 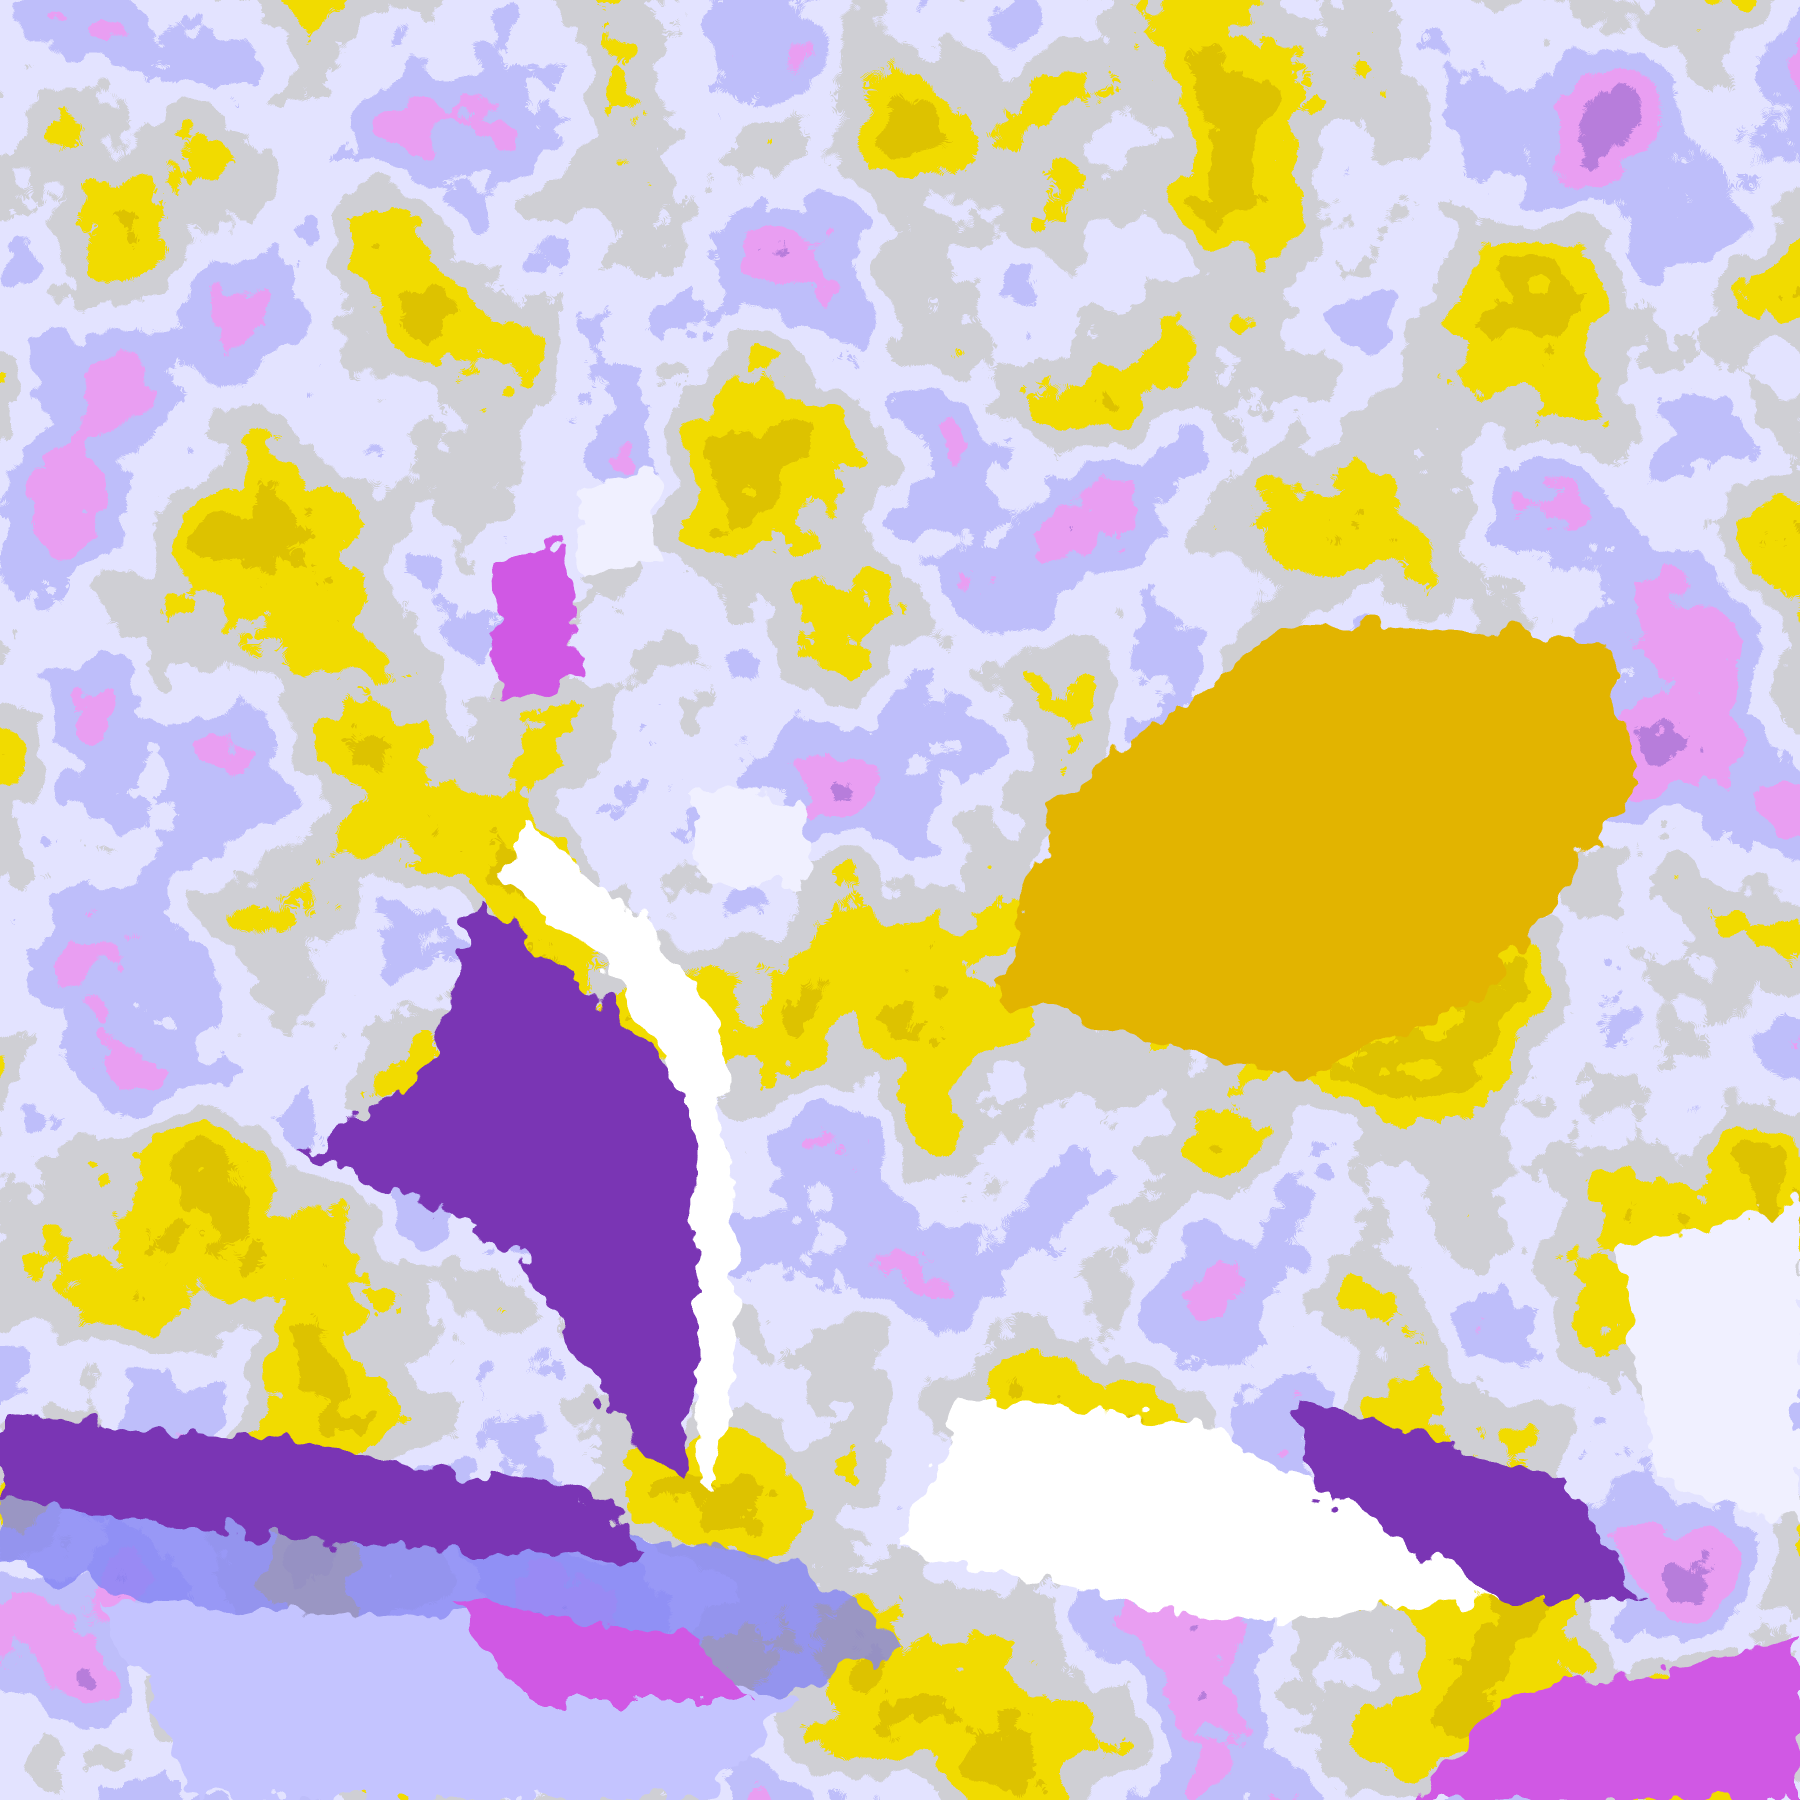 What do you see at coordinates (1200, 1510) in the screenshot?
I see `clear-sea-south` at bounding box center [1200, 1510].